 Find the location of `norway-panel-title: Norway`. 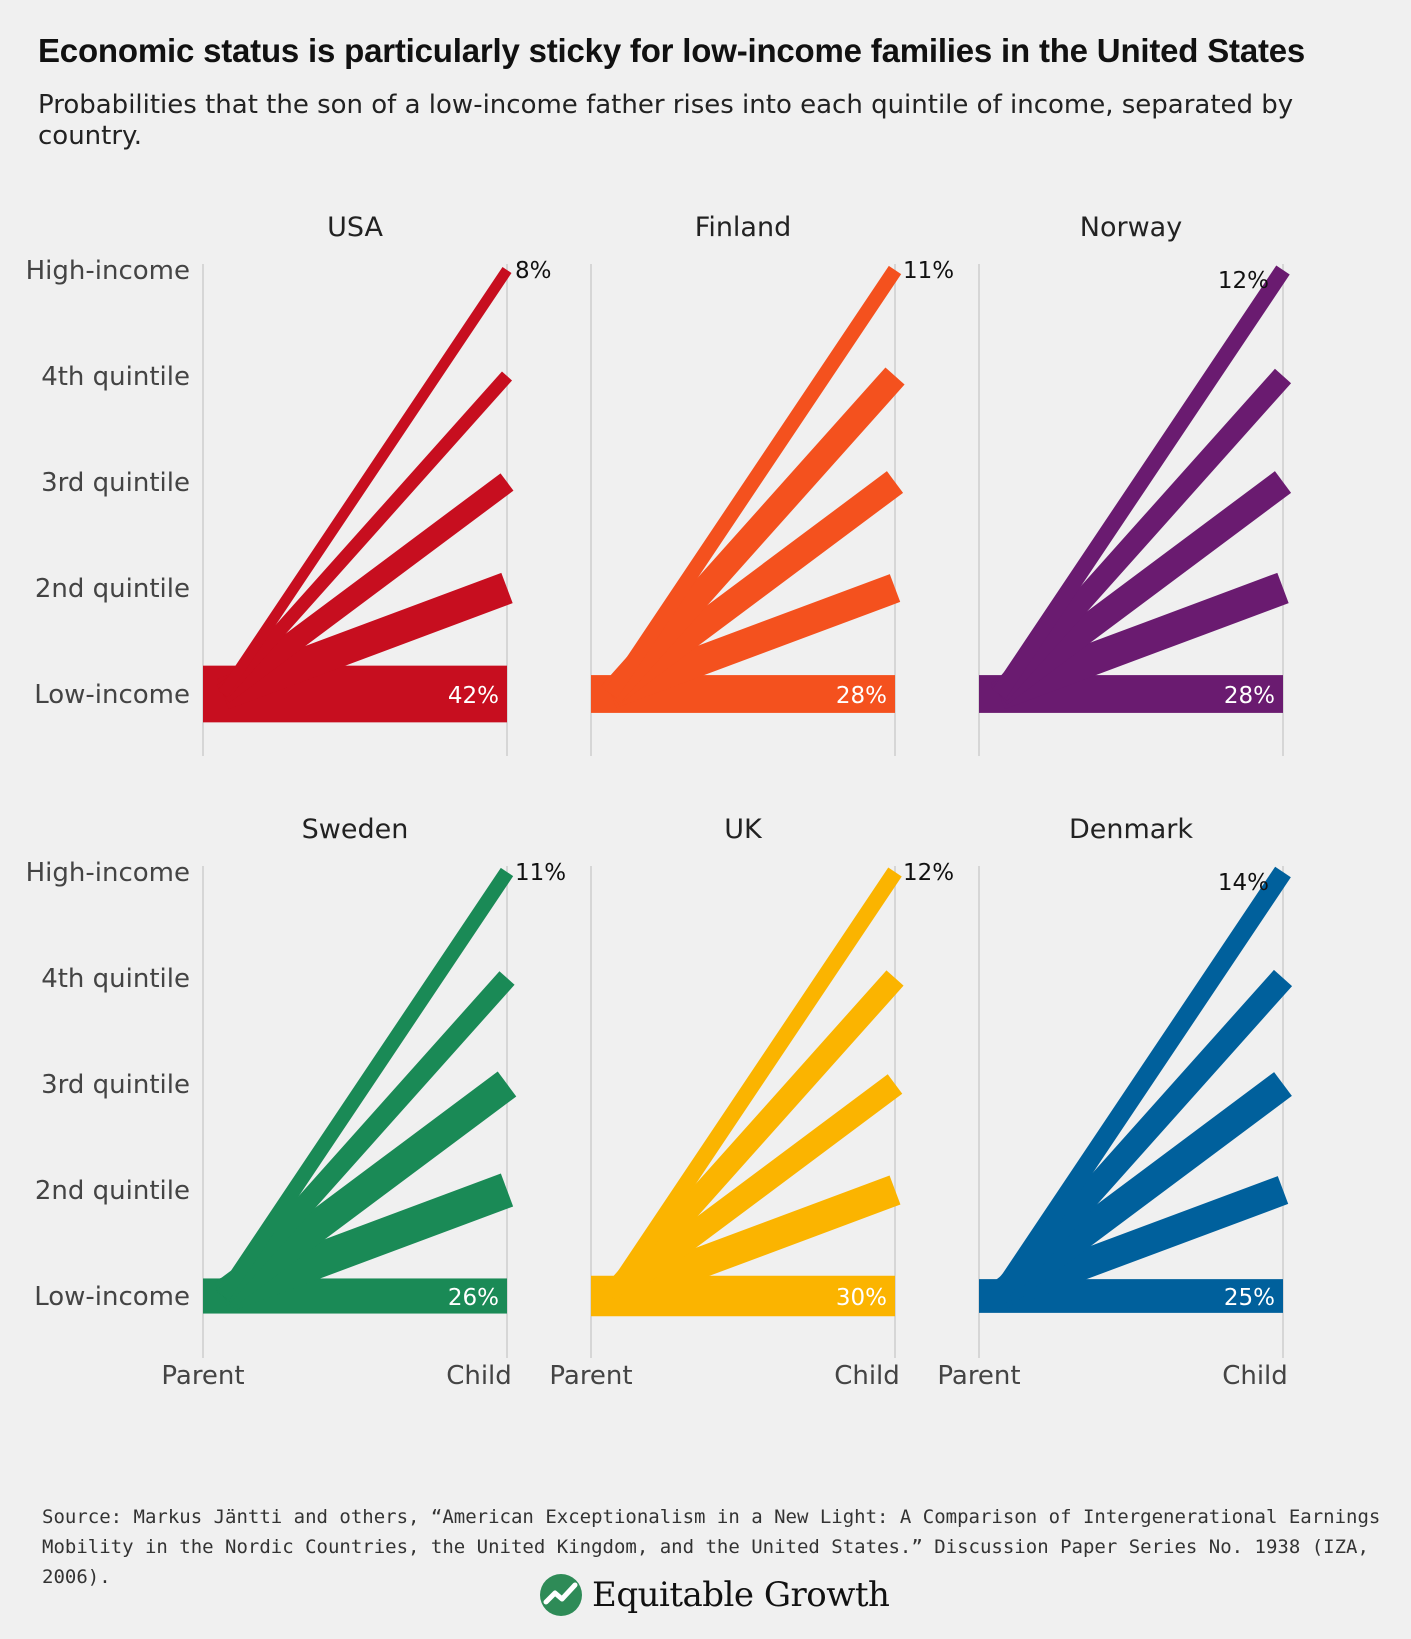

norway-panel-title: Norway is located at coordinates (1131, 227).